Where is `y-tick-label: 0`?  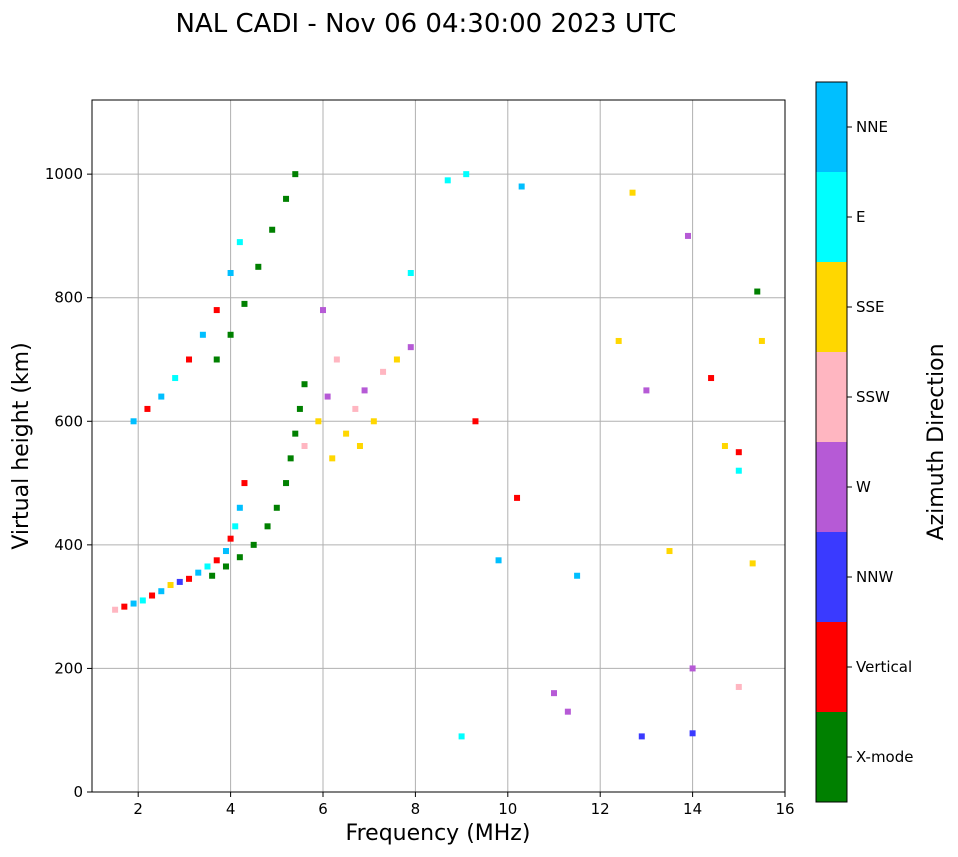 y-tick-label: 0 is located at coordinates (78, 792).